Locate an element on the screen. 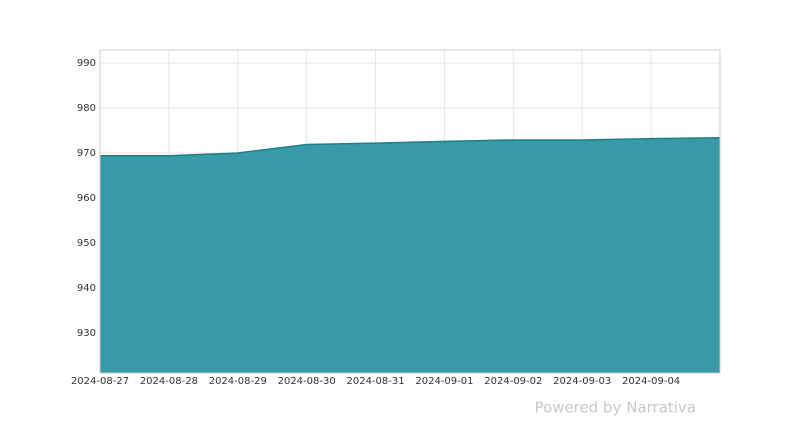 The width and height of the screenshot is (800, 424). x-tick-label: 2024-08-27 is located at coordinates (100, 381).